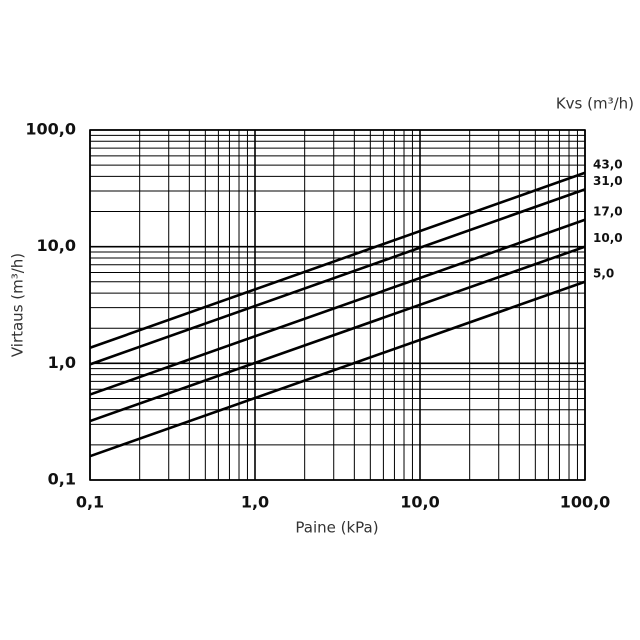  Describe the element at coordinates (608, 181) in the screenshot. I see `series-label: 31,0` at that location.